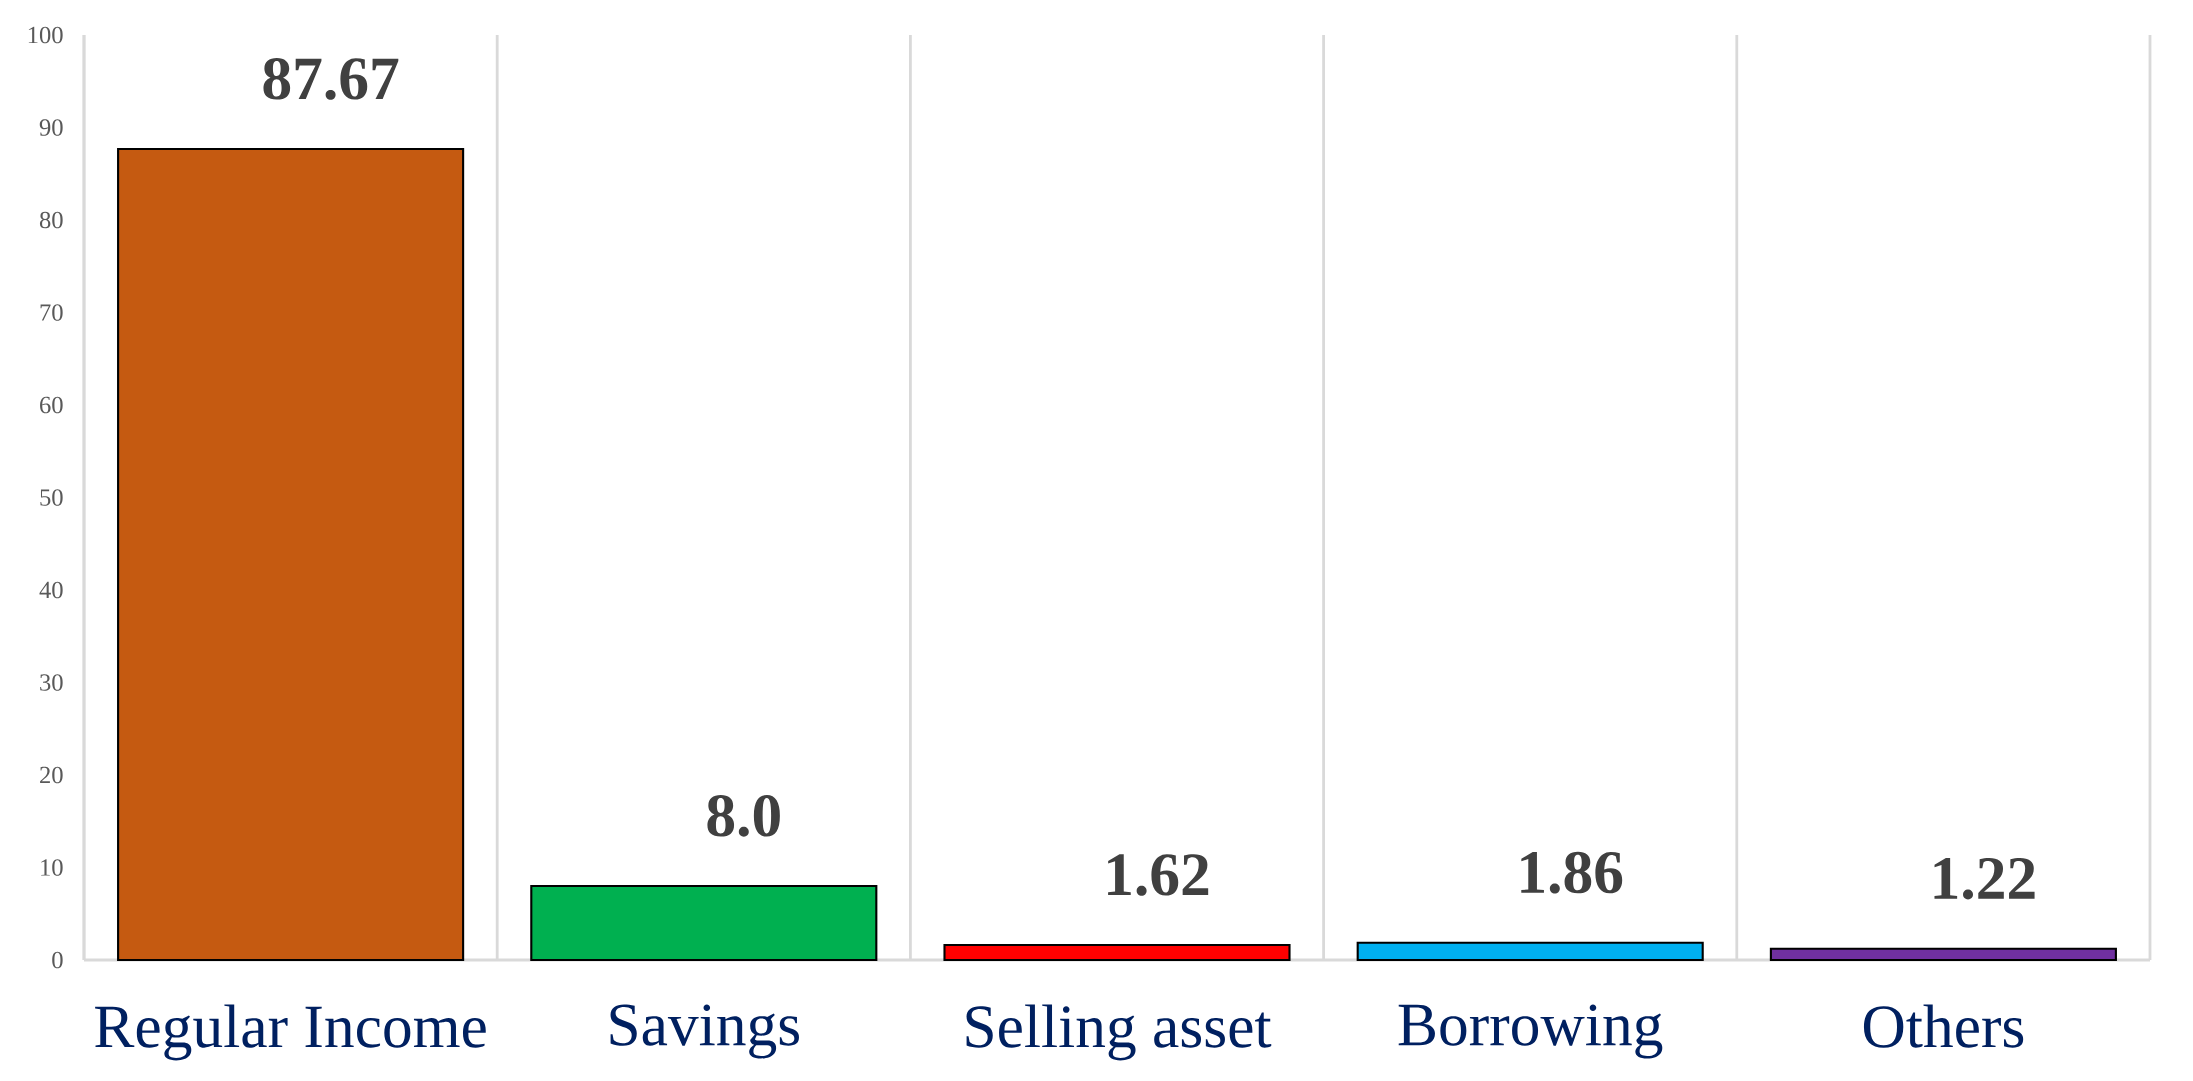 The image size is (2193, 1081). Describe the element at coordinates (45, 35) in the screenshot. I see `y-tick-label: 100` at that location.